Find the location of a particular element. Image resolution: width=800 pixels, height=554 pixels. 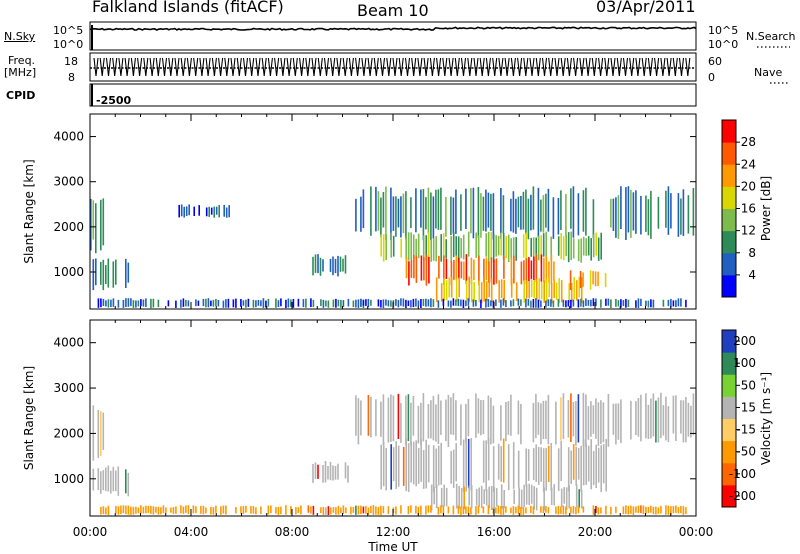

x-tick-label: 04:00 is located at coordinates (191, 532).